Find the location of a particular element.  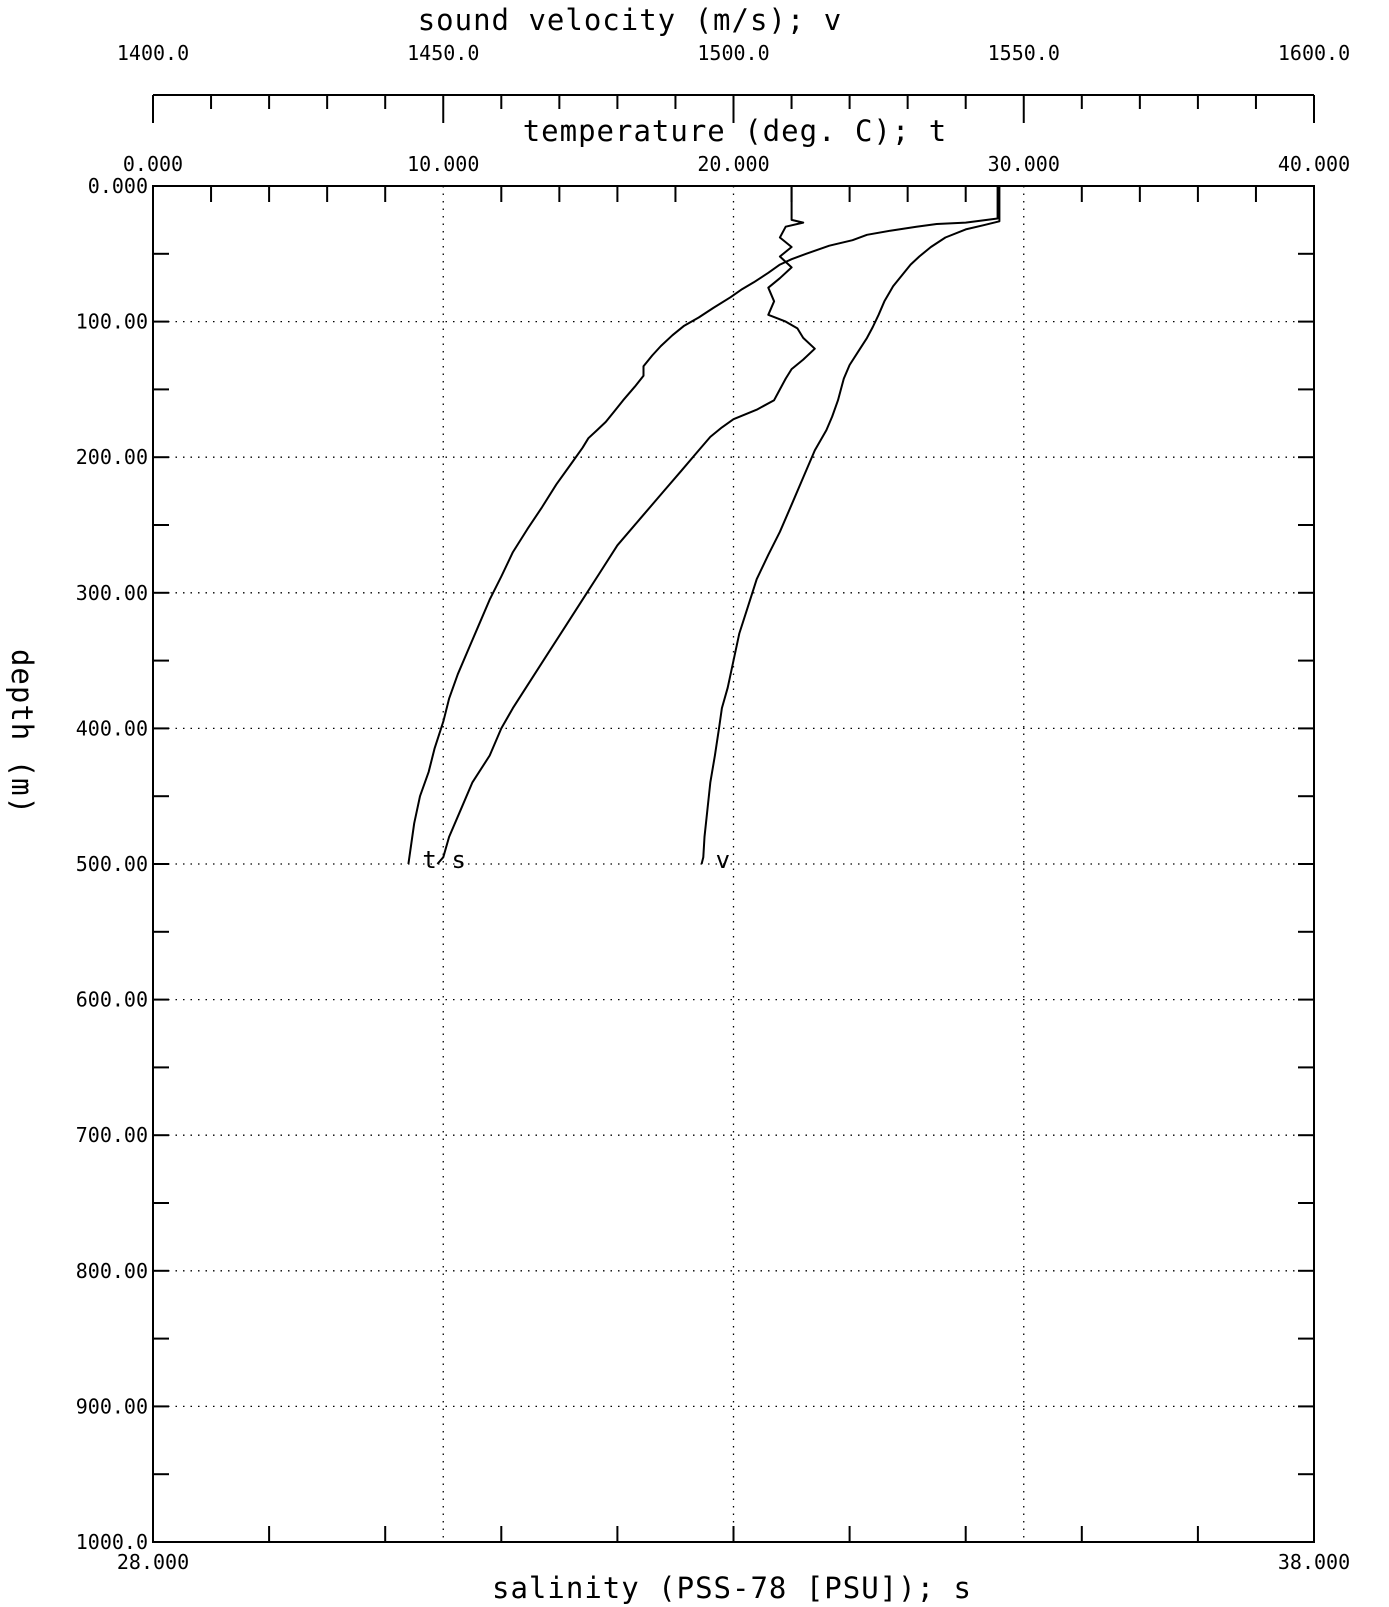

series-line-v is located at coordinates (850, 525).